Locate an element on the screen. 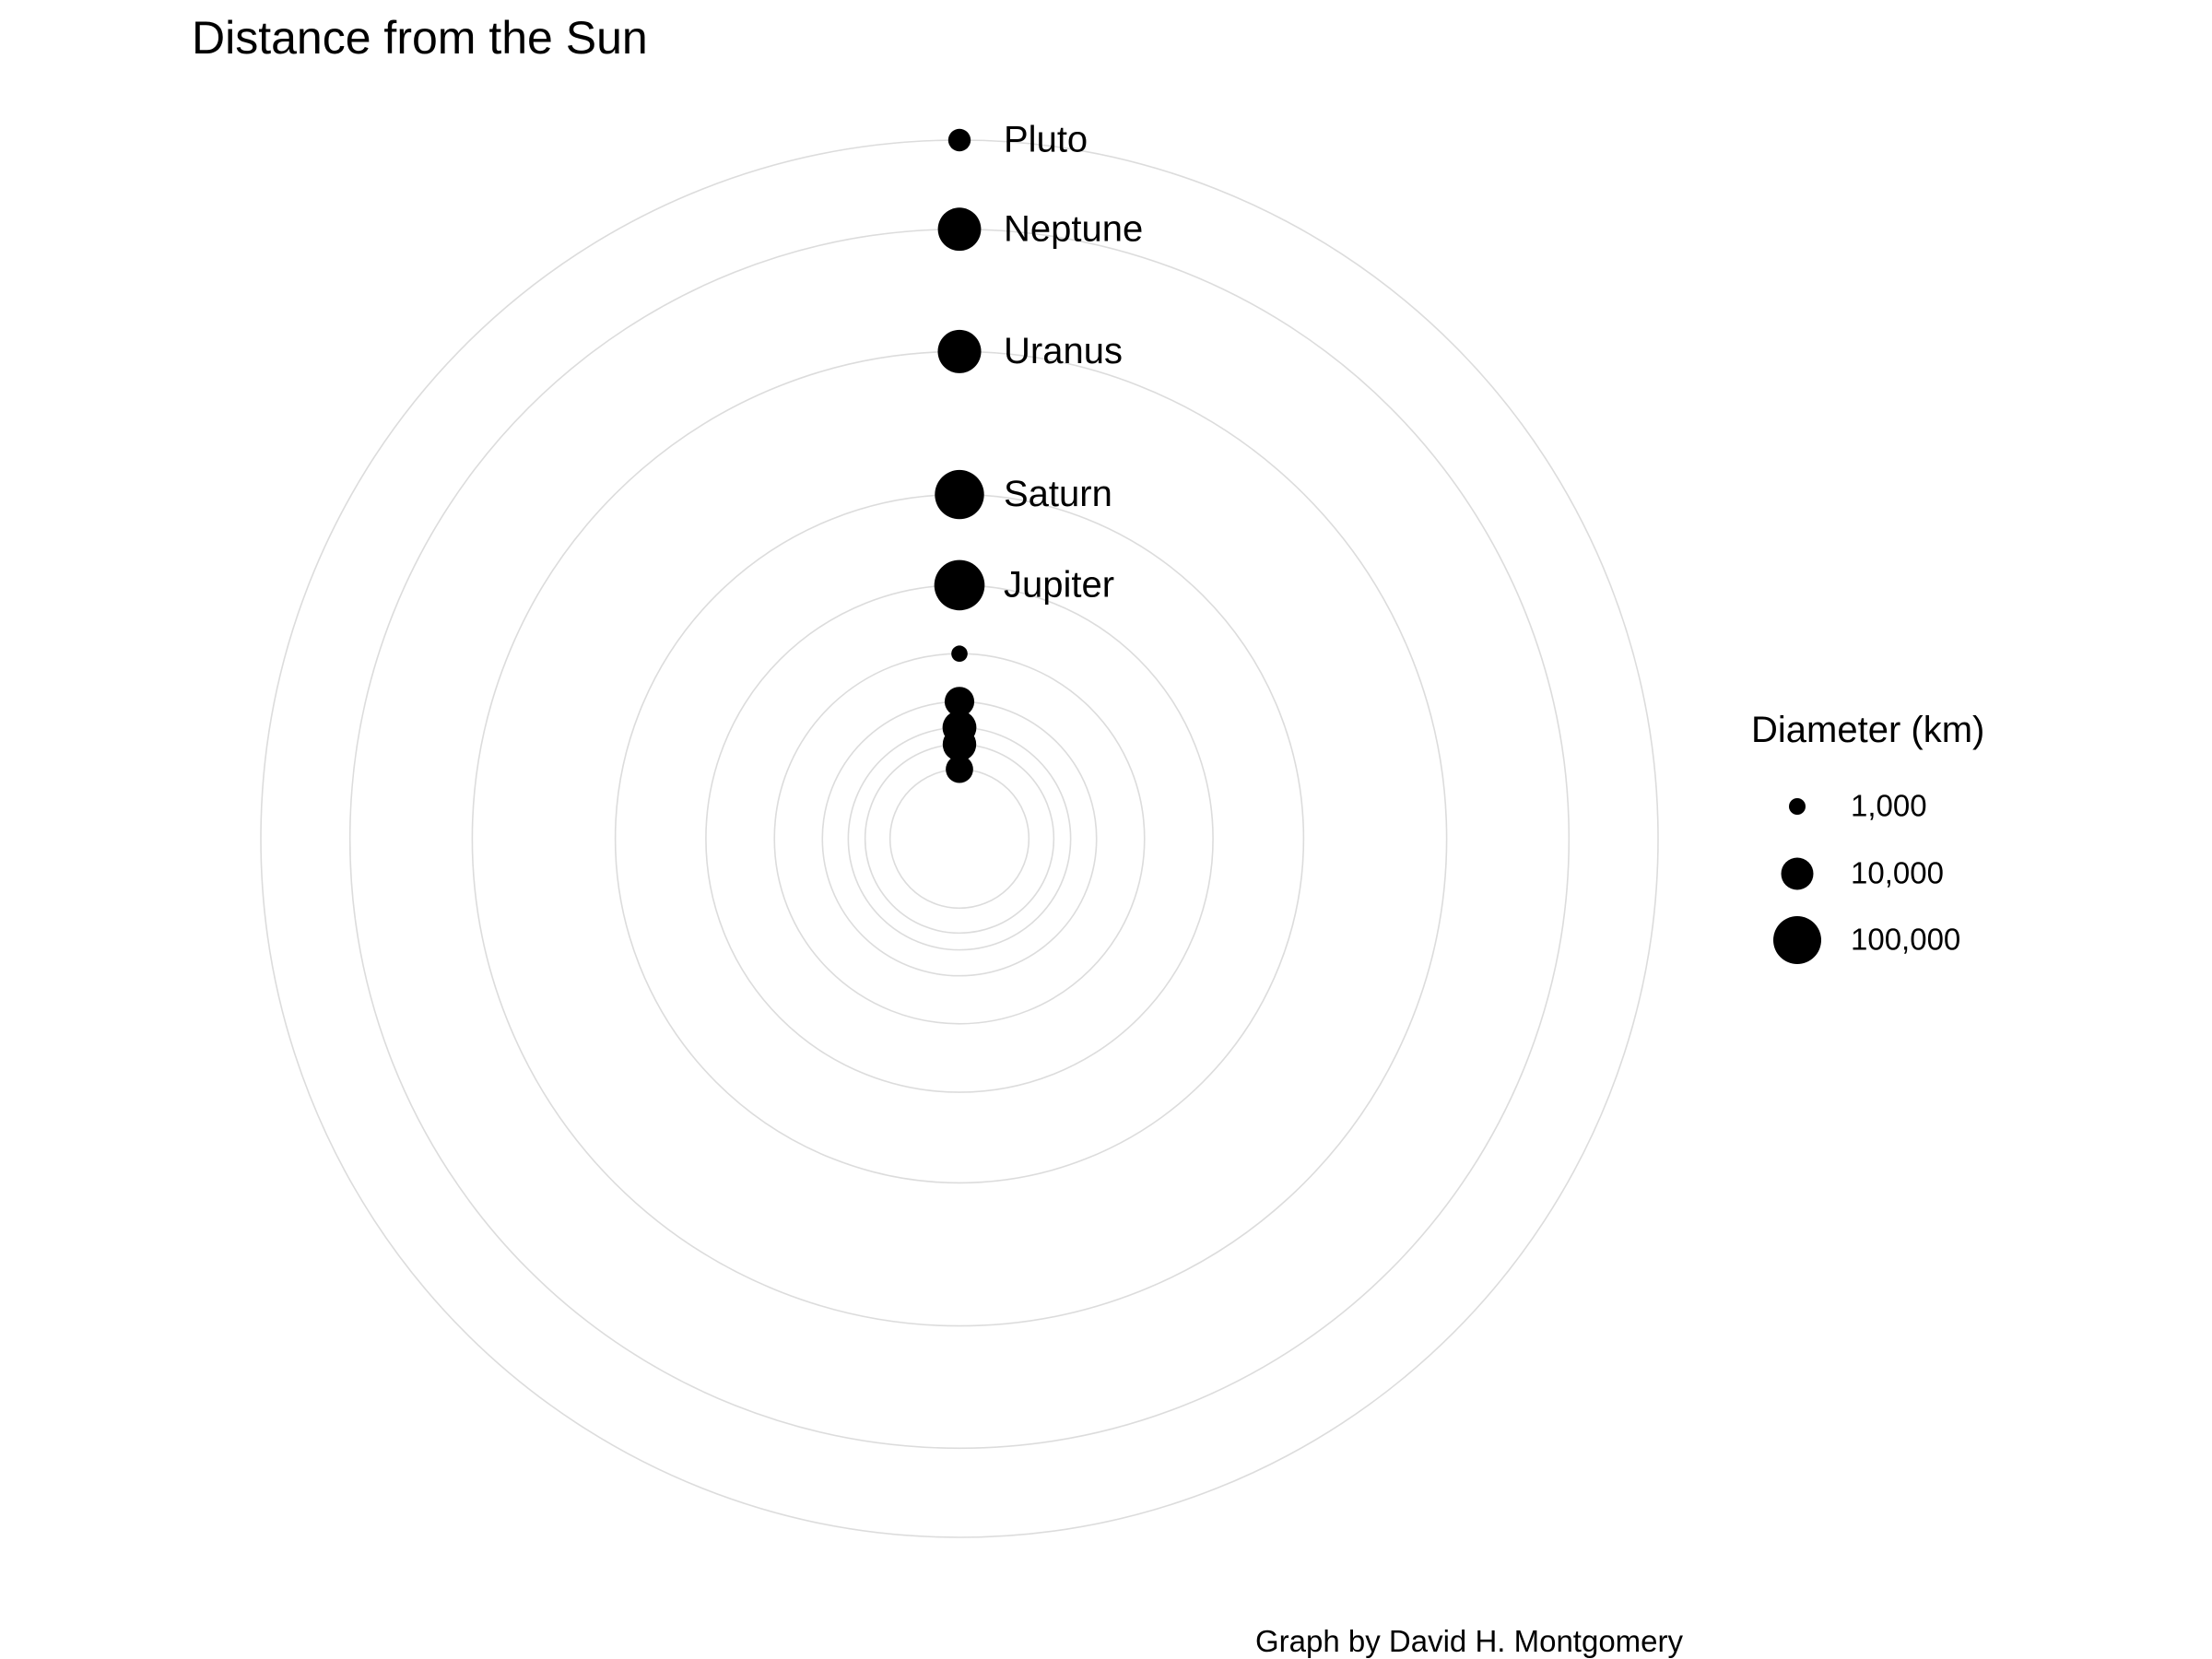 The height and width of the screenshot is (1659, 2212). legend-title: Diameter (km) is located at coordinates (1867, 730).